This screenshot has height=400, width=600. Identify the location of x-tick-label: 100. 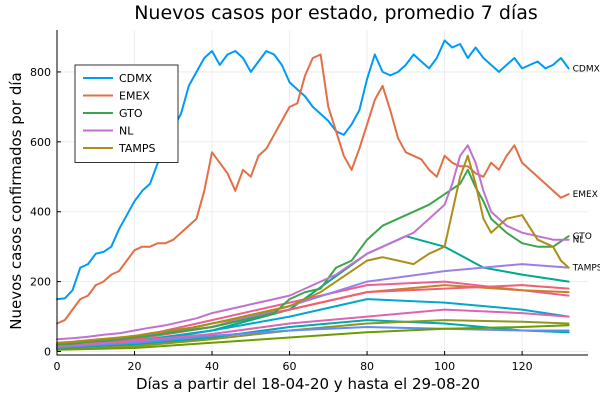
(444, 366).